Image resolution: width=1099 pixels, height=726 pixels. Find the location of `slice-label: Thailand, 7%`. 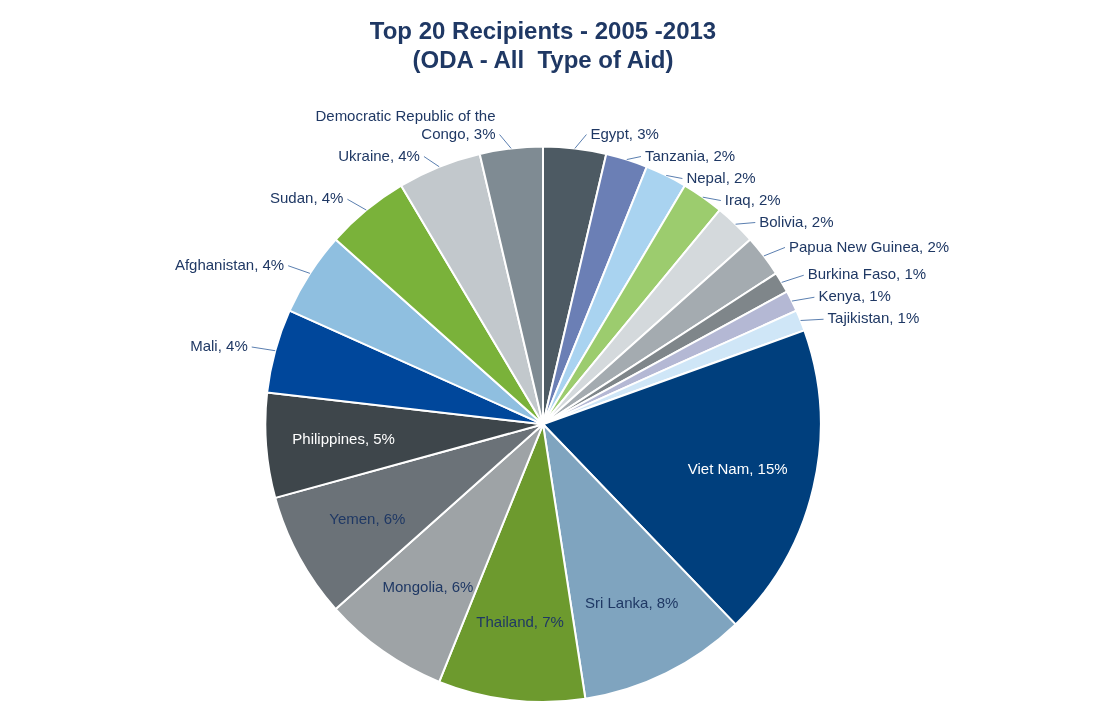

slice-label: Thailand, 7% is located at coordinates (520, 622).